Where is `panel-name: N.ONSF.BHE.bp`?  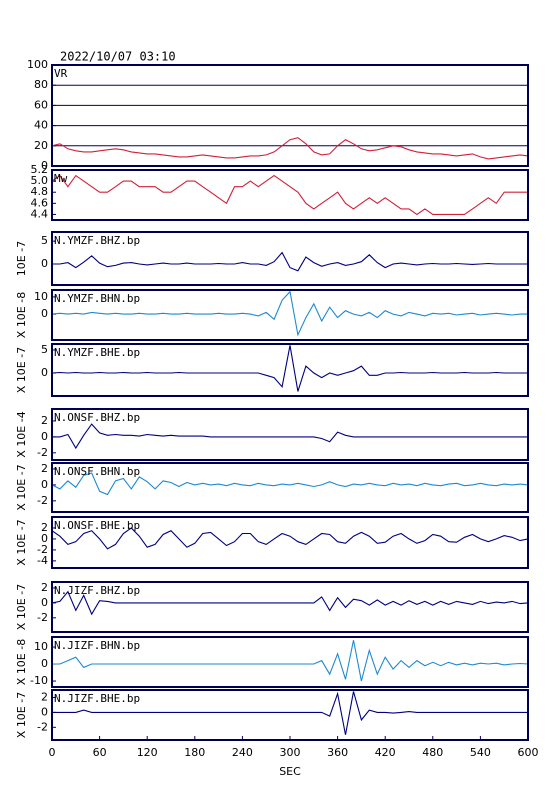 panel-name: N.ONSF.BHE.bp is located at coordinates (97, 525).